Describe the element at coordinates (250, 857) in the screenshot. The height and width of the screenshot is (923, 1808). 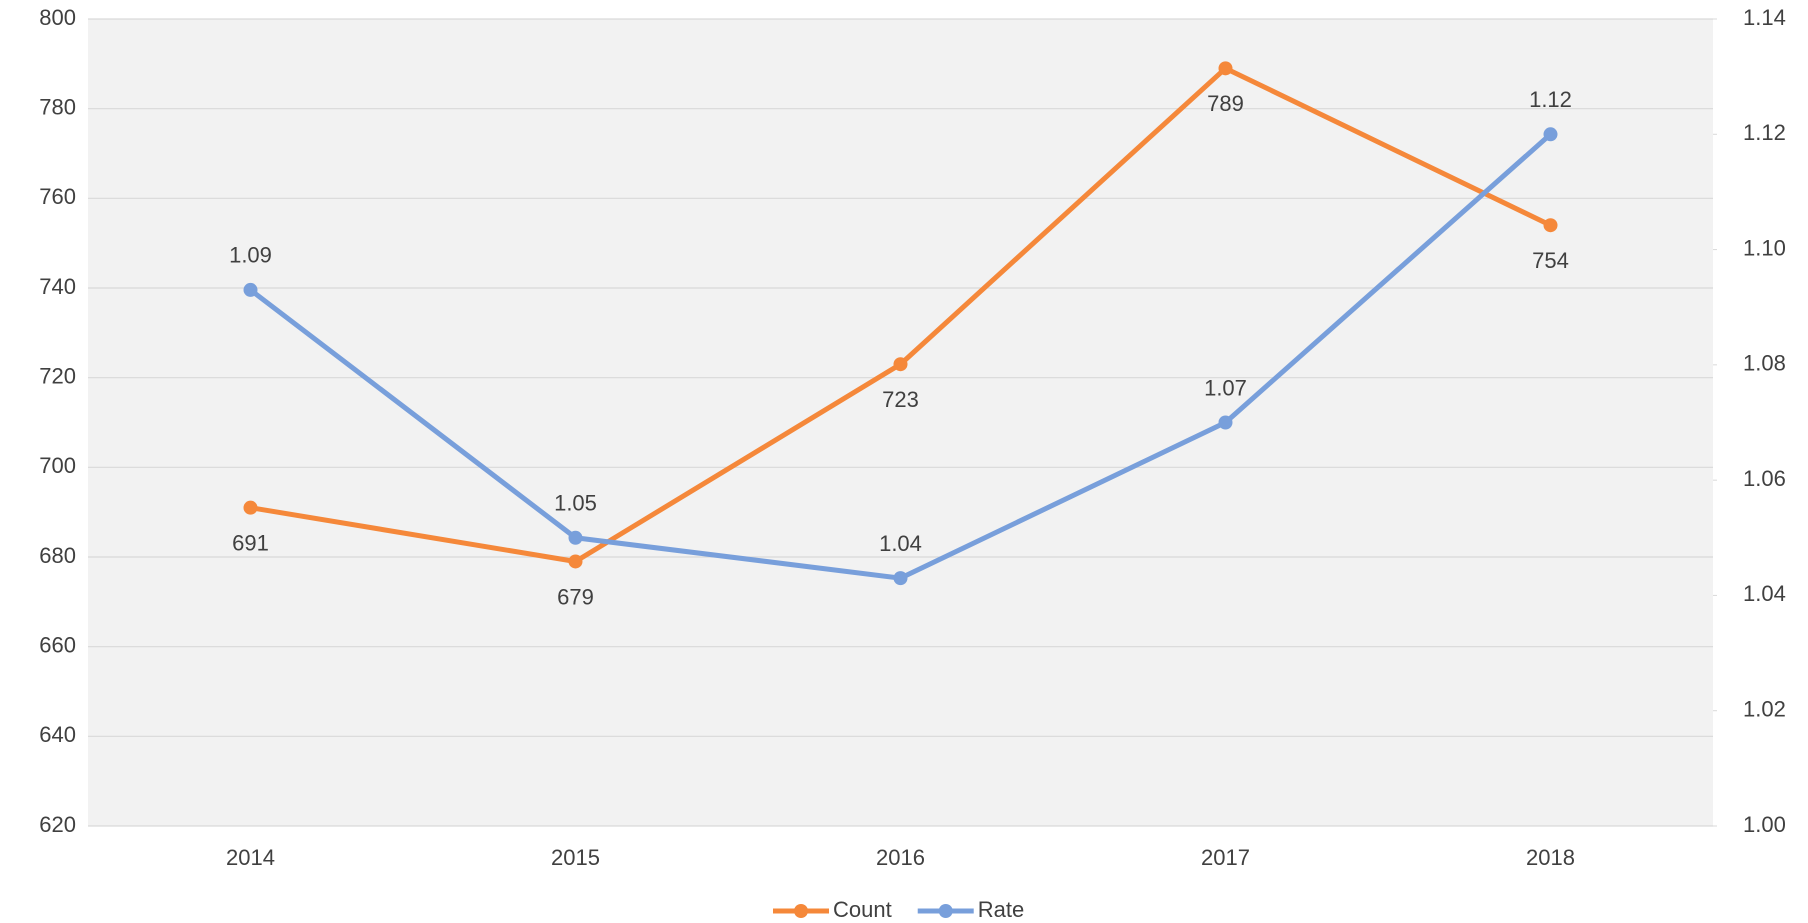
I see `x-tick-label: 2014` at that location.